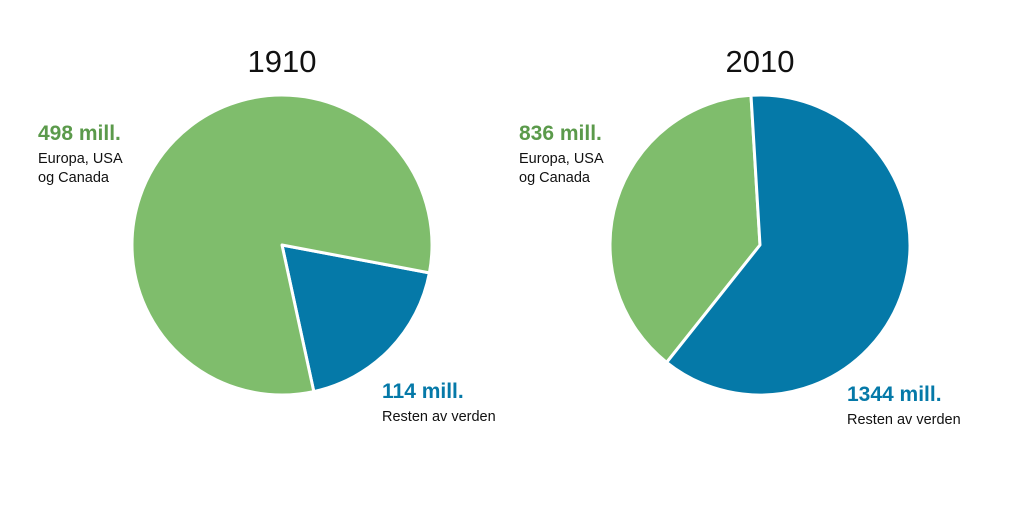  I want to click on label-2010-europe: 836 mill. Europa, USA og Canada, so click(561, 155).